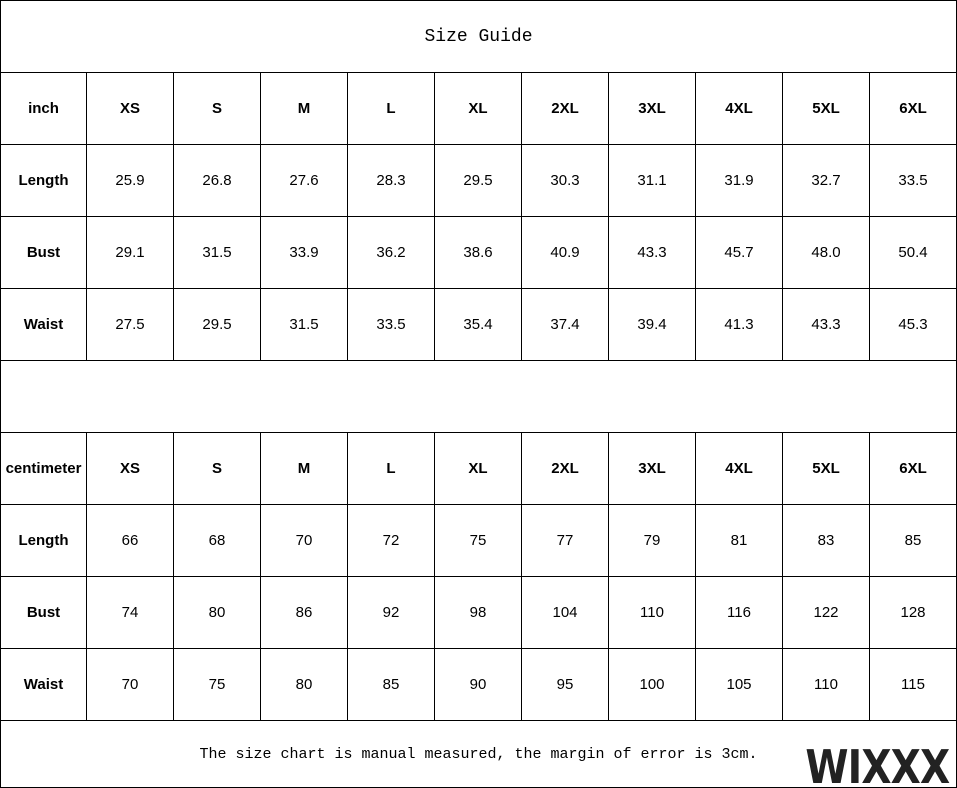 Image resolution: width=957 pixels, height=788 pixels. I want to click on value-cell: 104, so click(565, 613).